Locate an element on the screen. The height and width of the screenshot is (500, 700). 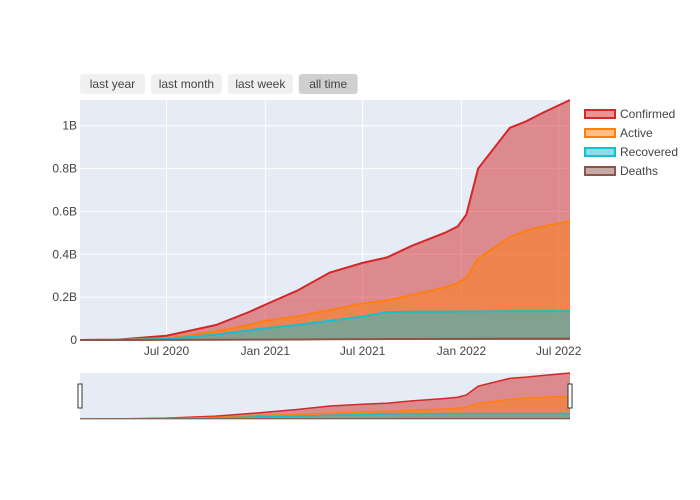
range-button-all-time: all time is located at coordinates (328, 84).